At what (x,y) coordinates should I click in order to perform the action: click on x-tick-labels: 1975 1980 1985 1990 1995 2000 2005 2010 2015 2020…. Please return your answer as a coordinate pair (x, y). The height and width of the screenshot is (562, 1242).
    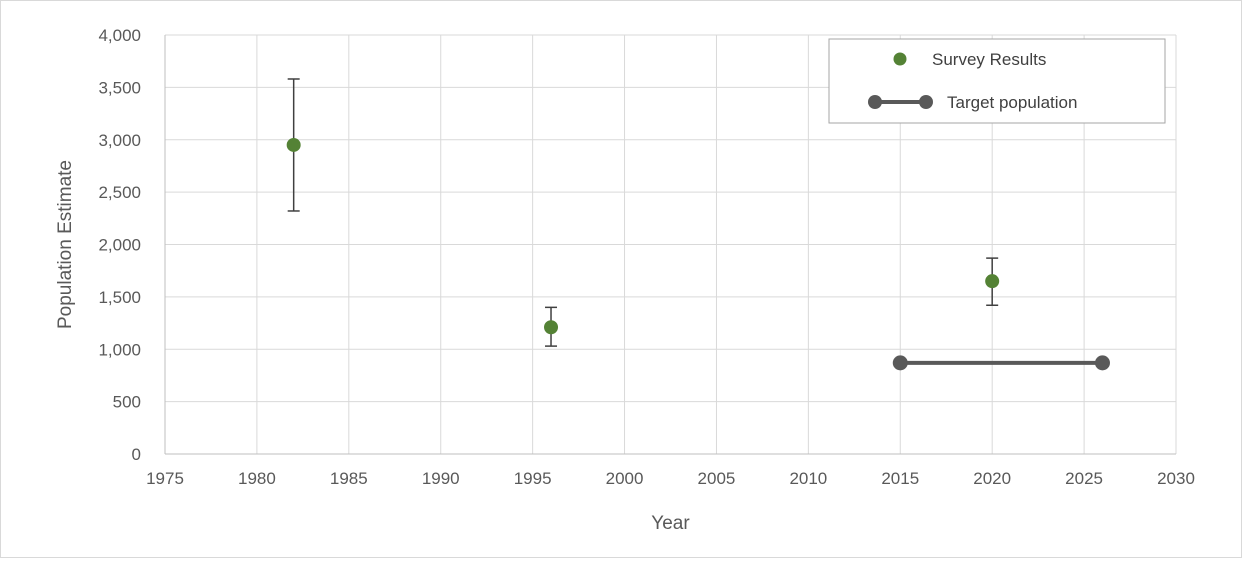
    Looking at the image, I should click on (670, 478).